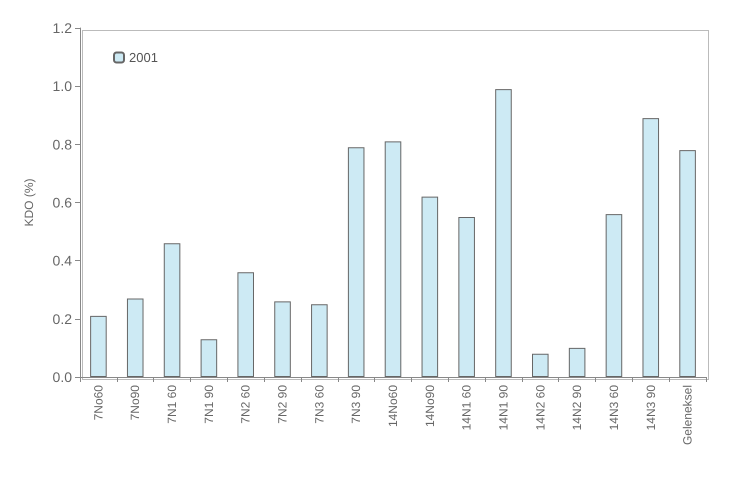  Describe the element at coordinates (143, 57) in the screenshot. I see `legend-label: 2001` at that location.